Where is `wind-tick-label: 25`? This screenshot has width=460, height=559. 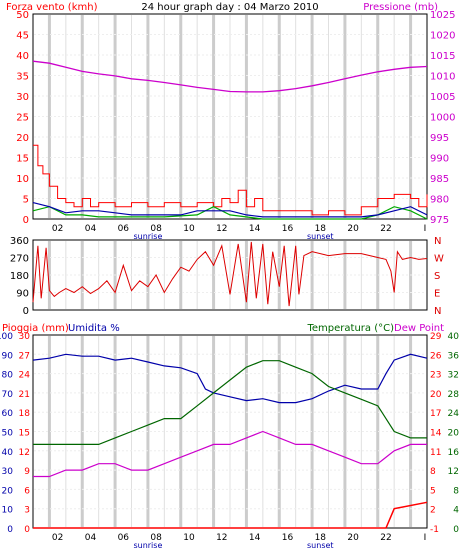
wind-tick-label: 25 is located at coordinates (22, 118).